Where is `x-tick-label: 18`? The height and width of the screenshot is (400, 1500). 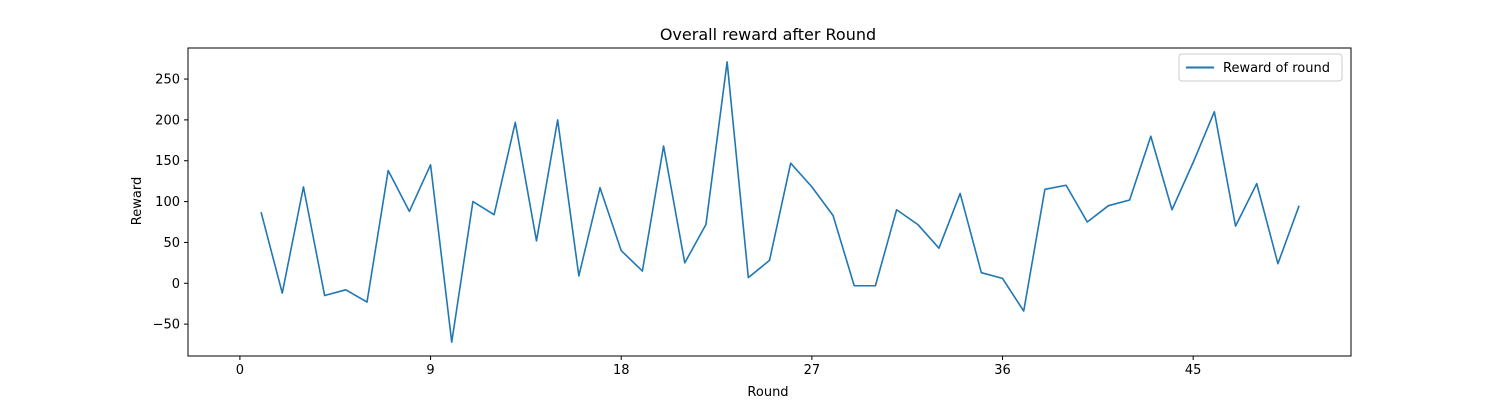
x-tick-label: 18 is located at coordinates (621, 370).